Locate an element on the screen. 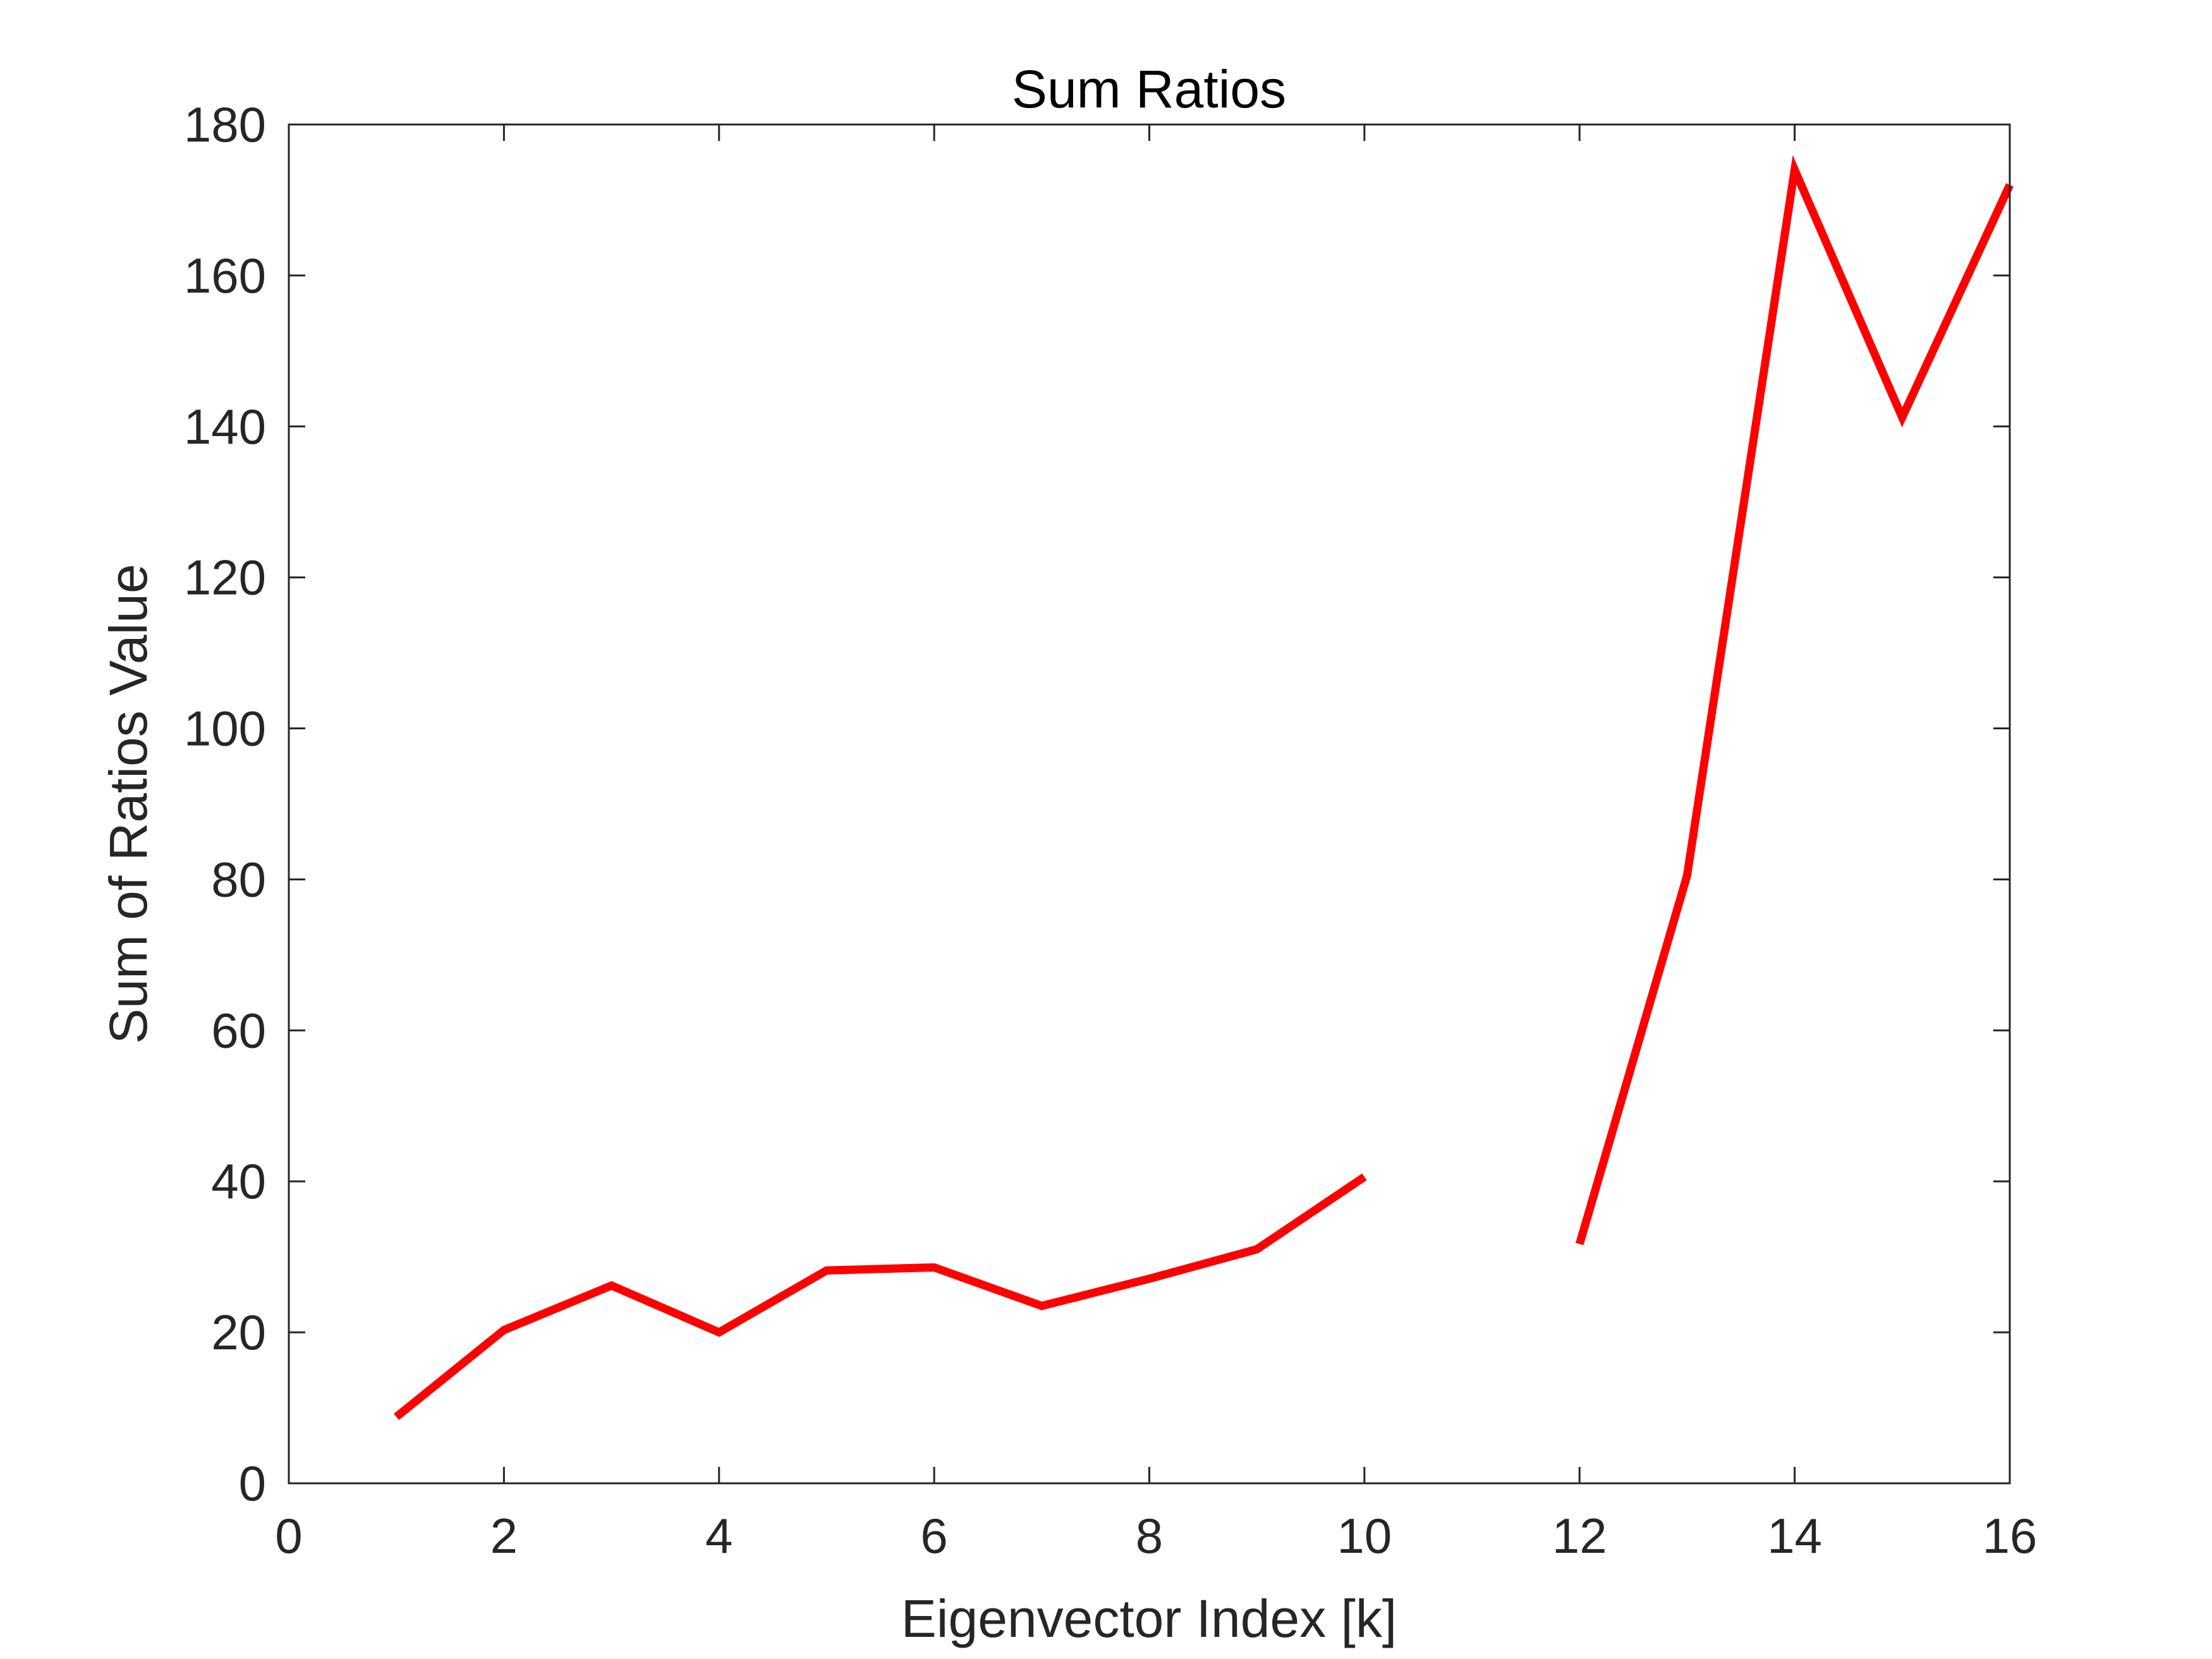 Image resolution: width=2212 pixels, height=1659 pixels. y-tick-label: 60 is located at coordinates (238, 1030).